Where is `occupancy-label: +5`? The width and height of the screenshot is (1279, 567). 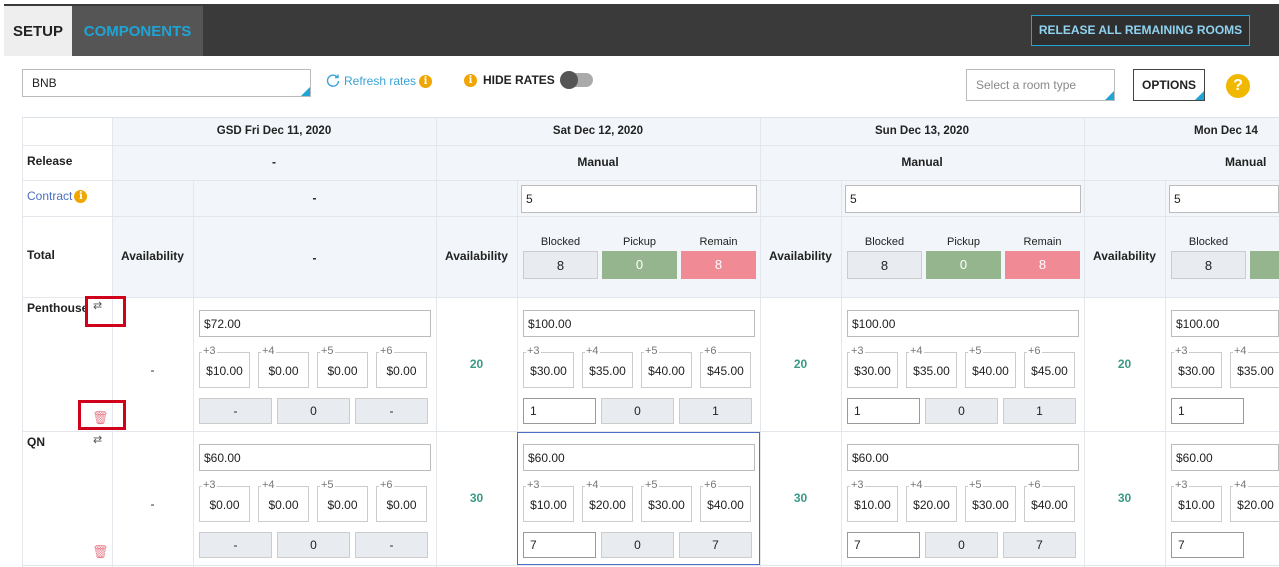 occupancy-label: +5 is located at coordinates (651, 351).